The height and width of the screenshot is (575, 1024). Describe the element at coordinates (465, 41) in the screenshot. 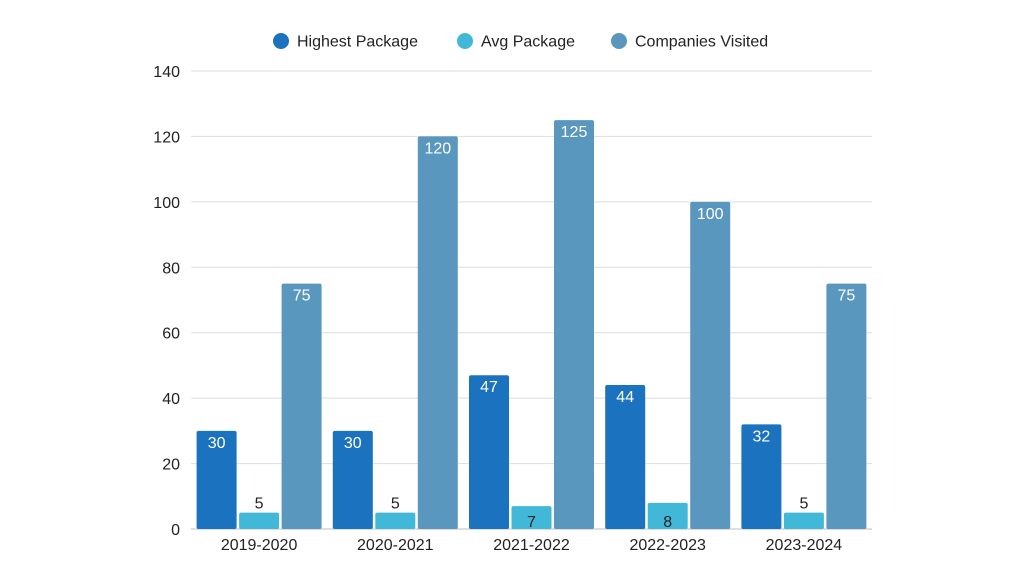

I see `legend-marker-avg-package` at that location.